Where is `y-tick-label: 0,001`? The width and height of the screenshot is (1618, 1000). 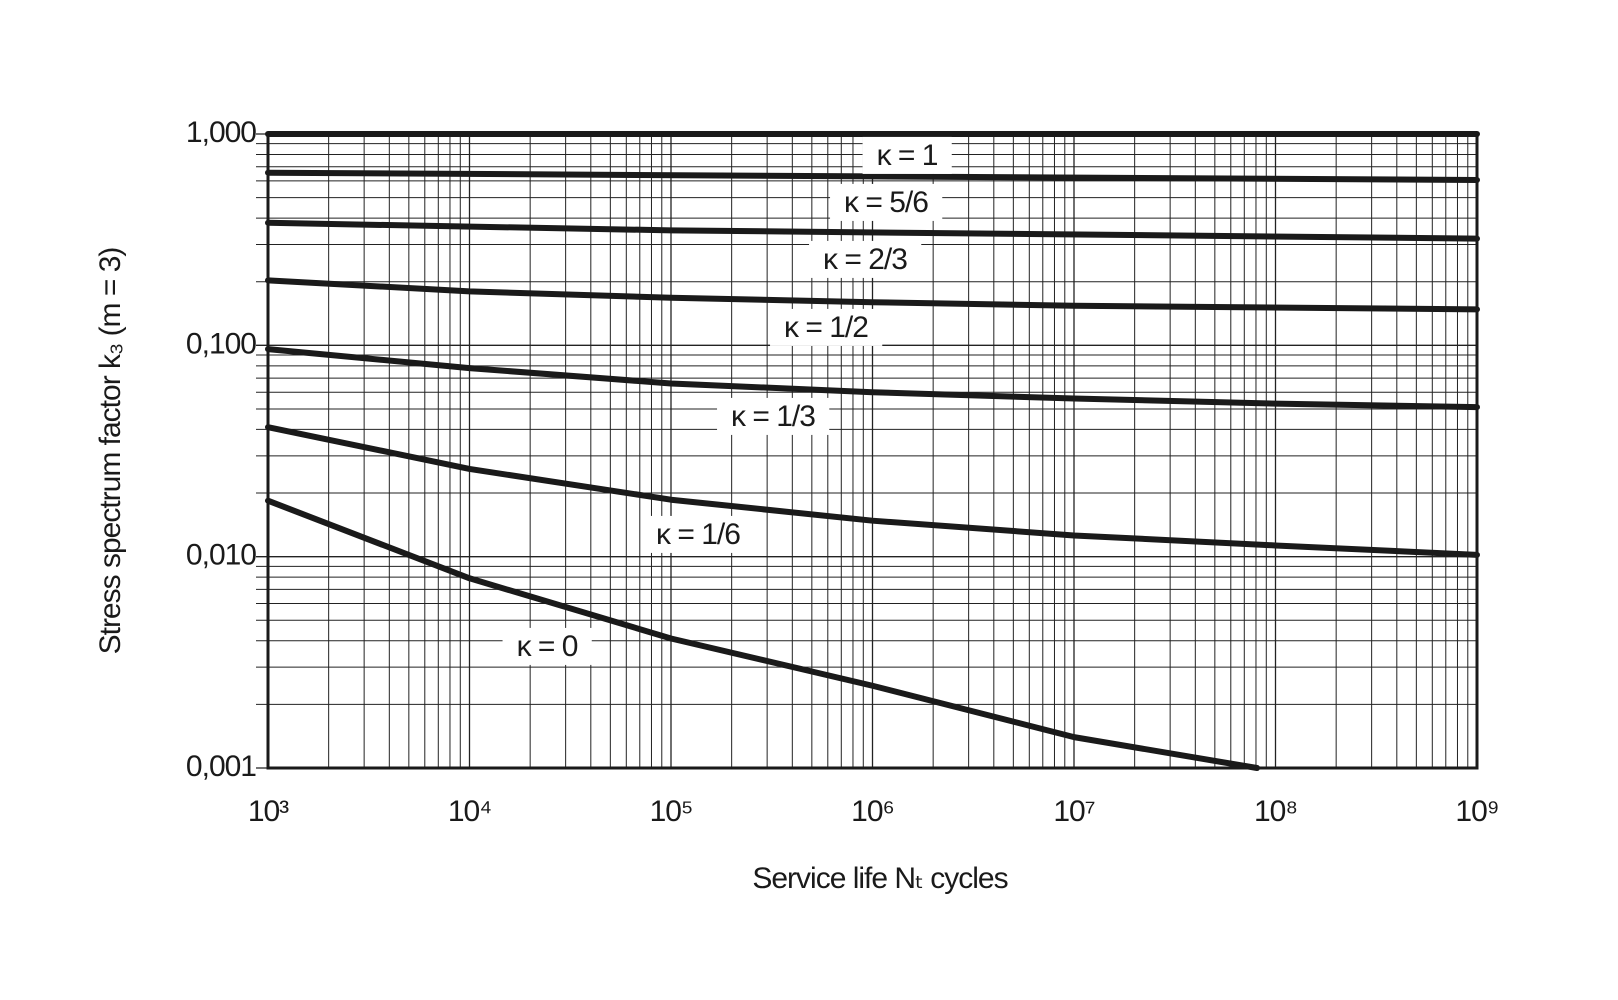 y-tick-label: 0,001 is located at coordinates (221, 766).